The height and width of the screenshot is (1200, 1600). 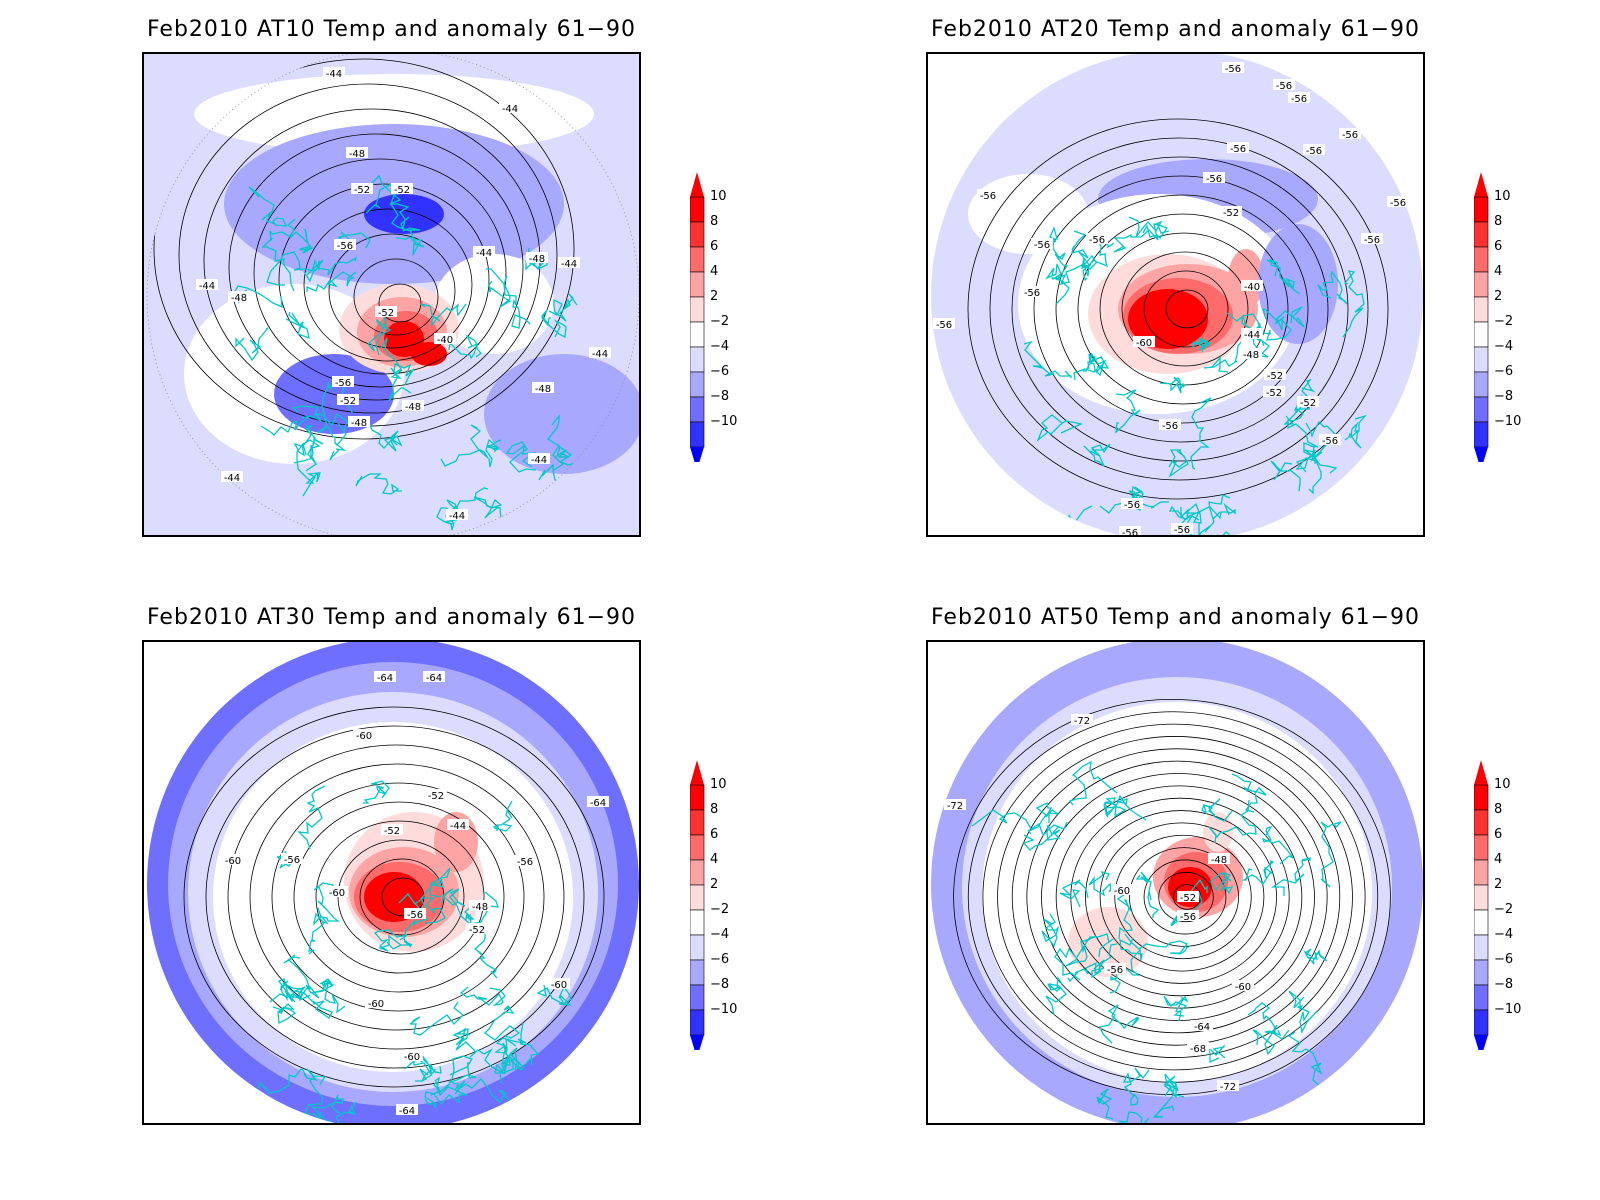 What do you see at coordinates (1504, 371) in the screenshot?
I see `colorbar-tick-label: −6` at bounding box center [1504, 371].